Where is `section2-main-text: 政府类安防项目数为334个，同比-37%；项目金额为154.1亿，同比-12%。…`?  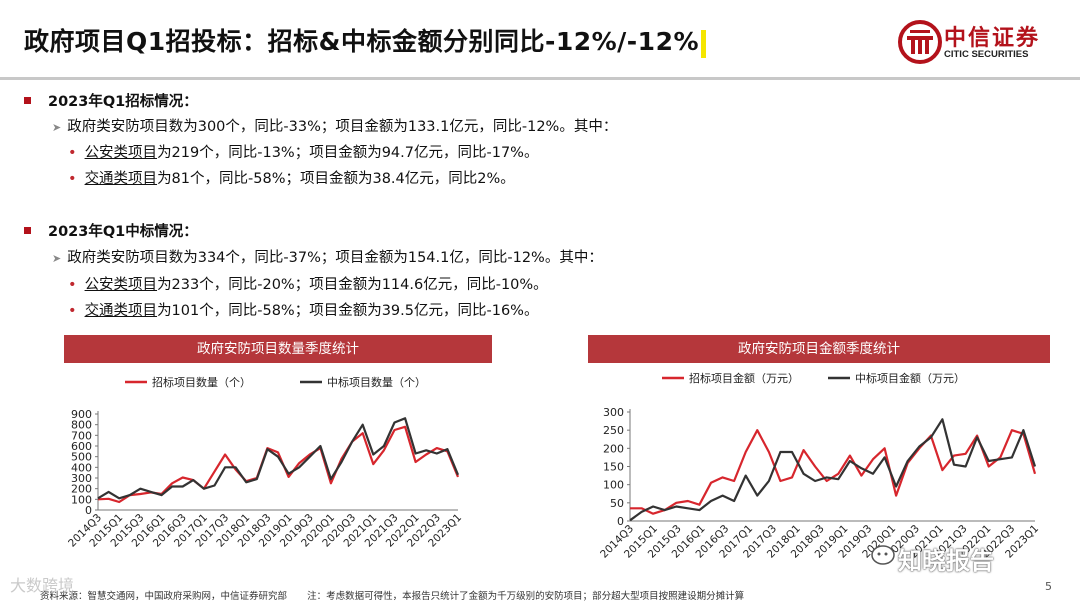 section2-main-text: 政府类安防项目数为334个，同比-37%；项目金额为154.1亿，同比-12%。… is located at coordinates (335, 258).